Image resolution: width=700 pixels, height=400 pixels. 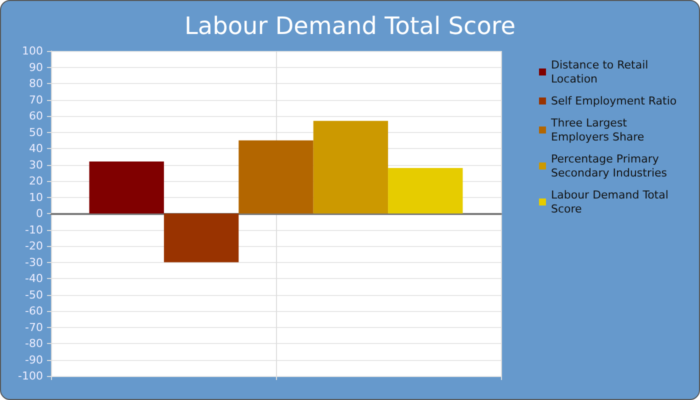 I want to click on y-tick-label: -30, so click(x=34, y=262).